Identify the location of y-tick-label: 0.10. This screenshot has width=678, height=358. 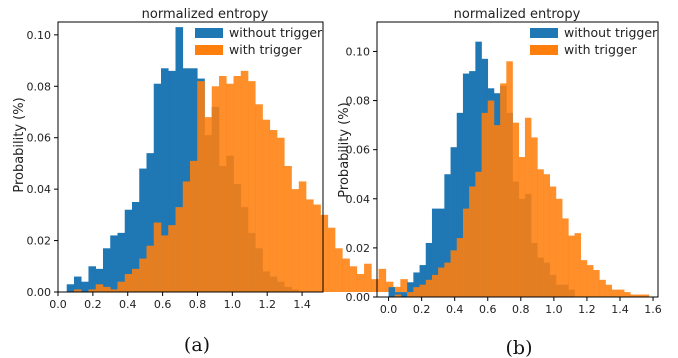
(358, 51).